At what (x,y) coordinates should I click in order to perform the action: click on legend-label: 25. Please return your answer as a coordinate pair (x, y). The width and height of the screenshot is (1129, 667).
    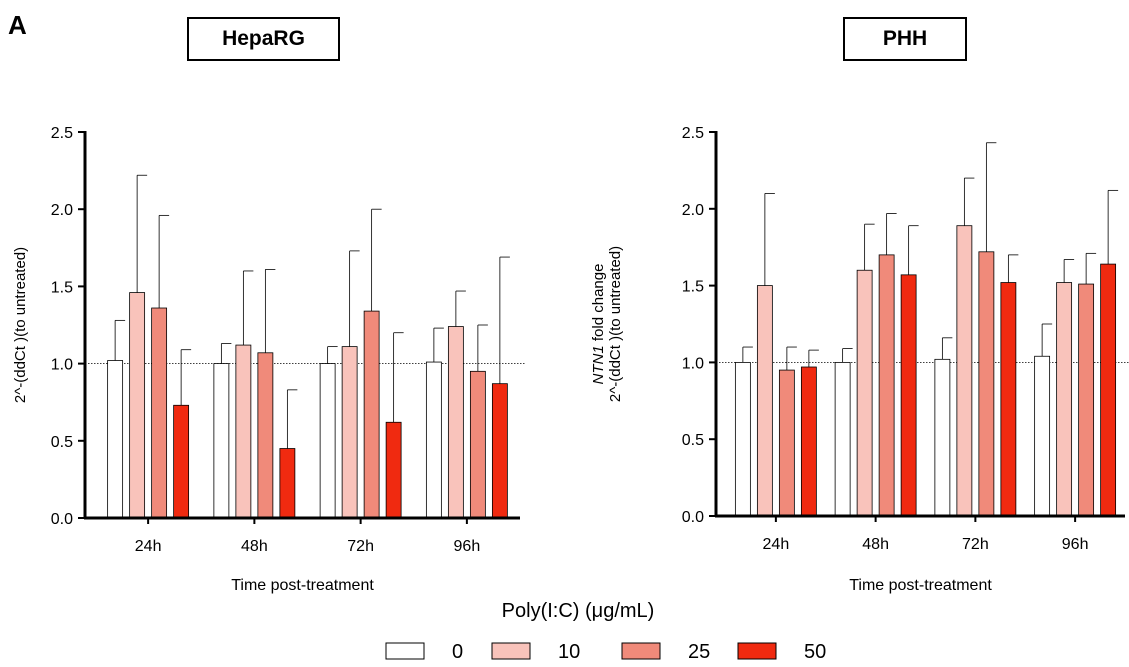
    Looking at the image, I should click on (699, 652).